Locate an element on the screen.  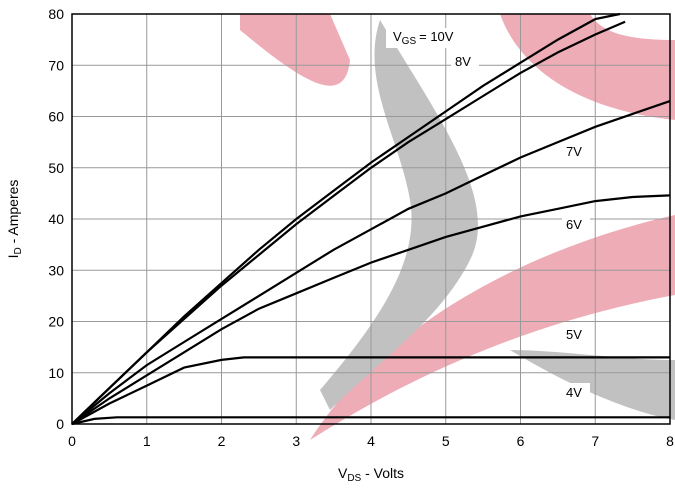
prefix-main: V is located at coordinates (397, 36).